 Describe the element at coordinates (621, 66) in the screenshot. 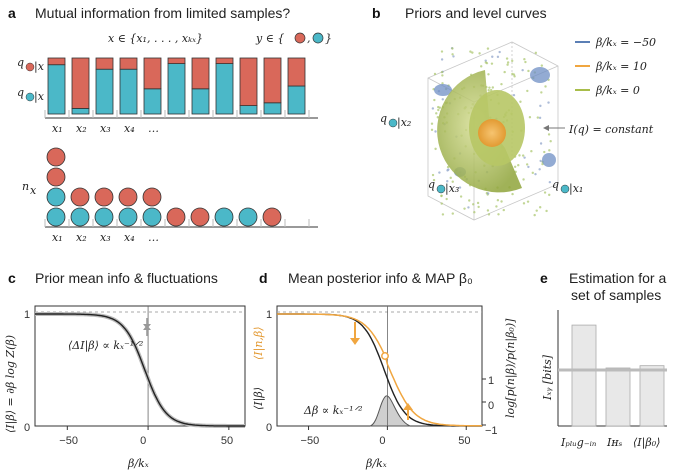

I see `legend-text-10: β/kₓ = 10` at that location.